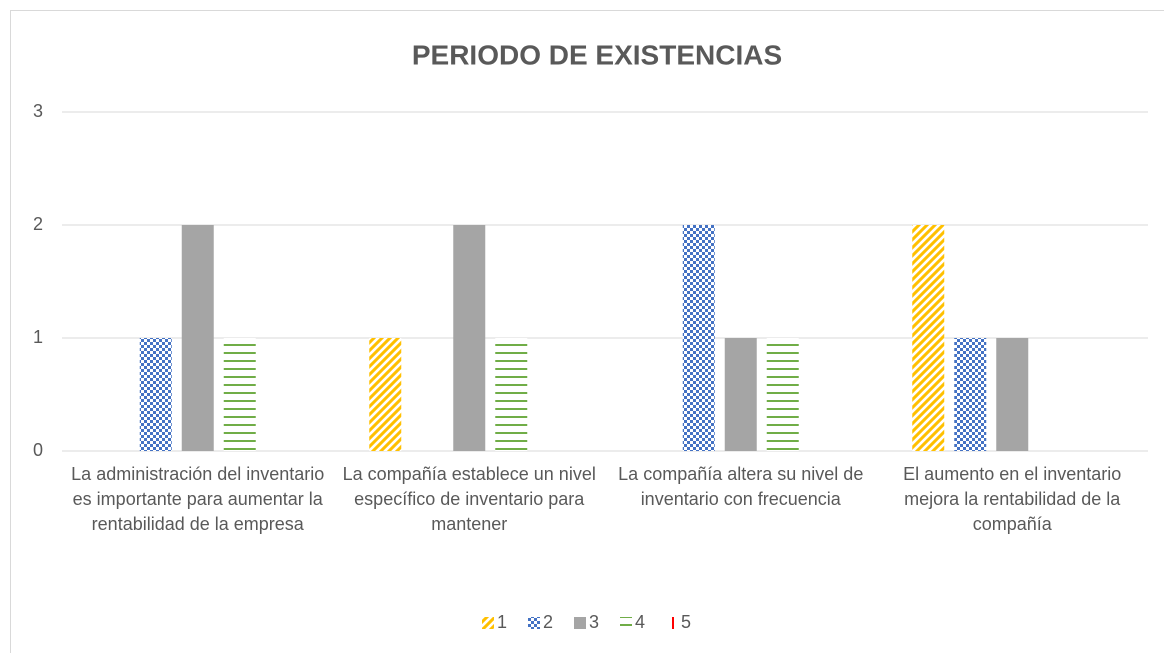  What do you see at coordinates (686, 622) in the screenshot?
I see `legend-label: 5` at bounding box center [686, 622].